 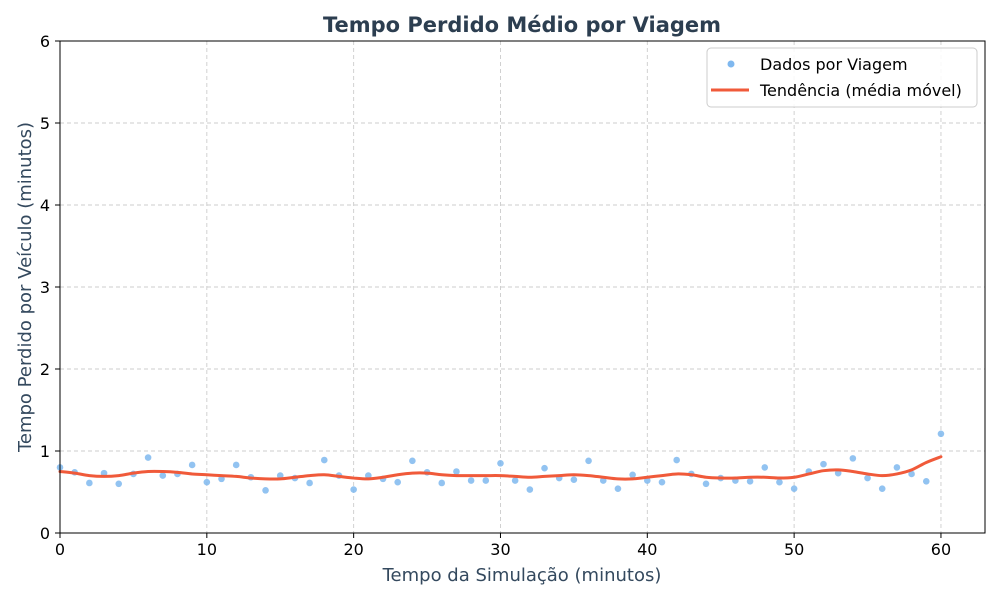 What do you see at coordinates (45, 287) in the screenshot?
I see `y-tick-label: 3` at bounding box center [45, 287].